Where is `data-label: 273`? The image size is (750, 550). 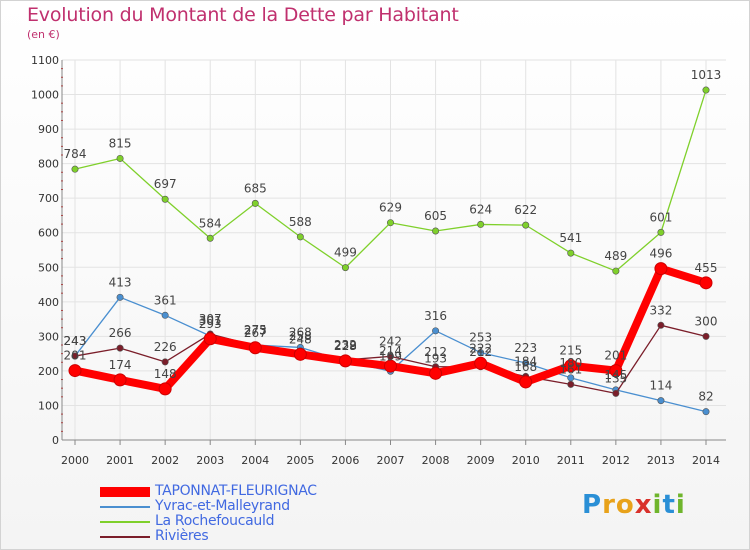 data-label: 273 is located at coordinates (255, 331).